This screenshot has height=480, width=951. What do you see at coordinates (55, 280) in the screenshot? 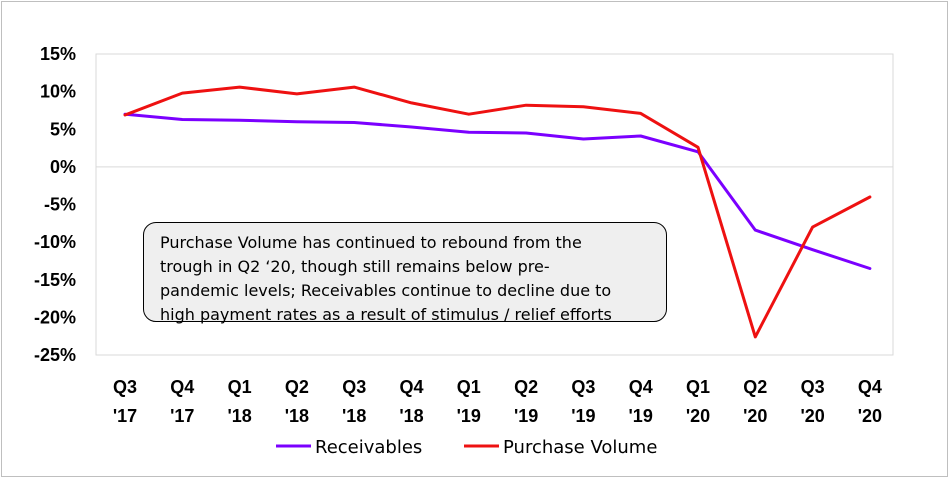
I see `y-tick-label: -15%` at bounding box center [55, 280].